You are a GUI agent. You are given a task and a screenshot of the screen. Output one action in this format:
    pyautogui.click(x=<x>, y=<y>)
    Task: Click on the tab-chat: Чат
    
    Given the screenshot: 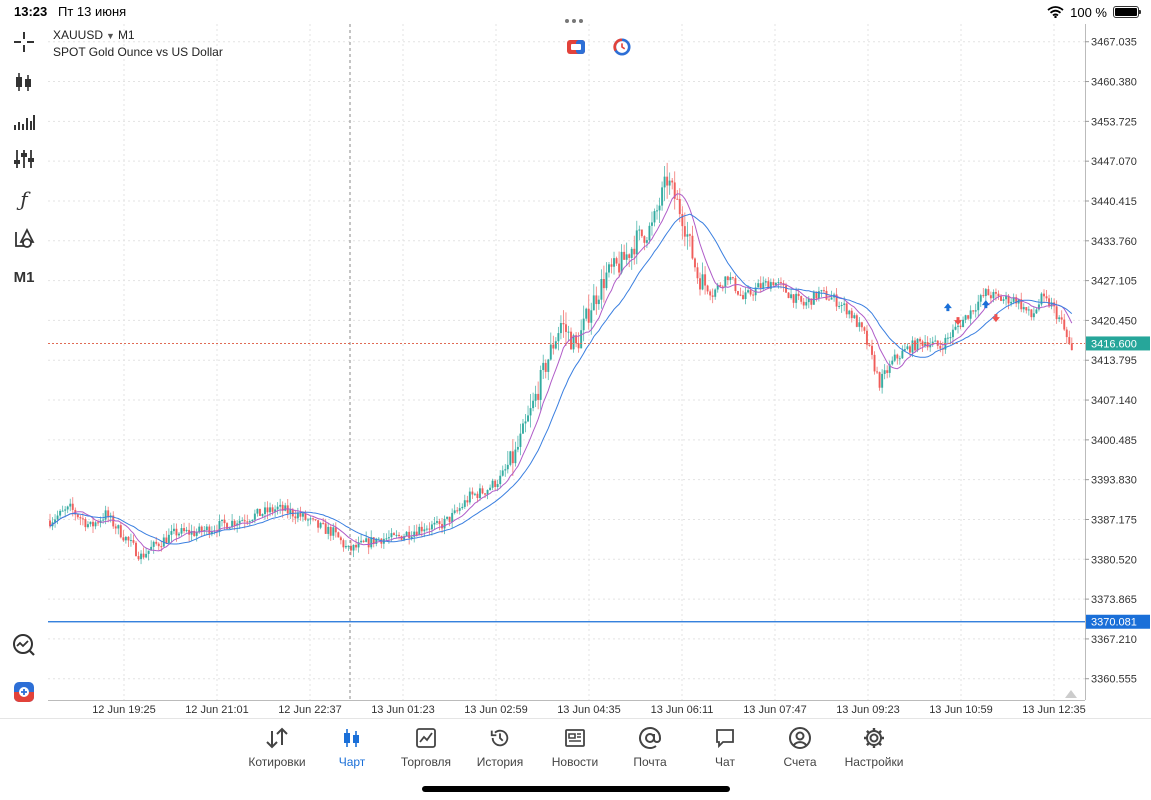 What is the action you would take?
    pyautogui.click(x=725, y=749)
    